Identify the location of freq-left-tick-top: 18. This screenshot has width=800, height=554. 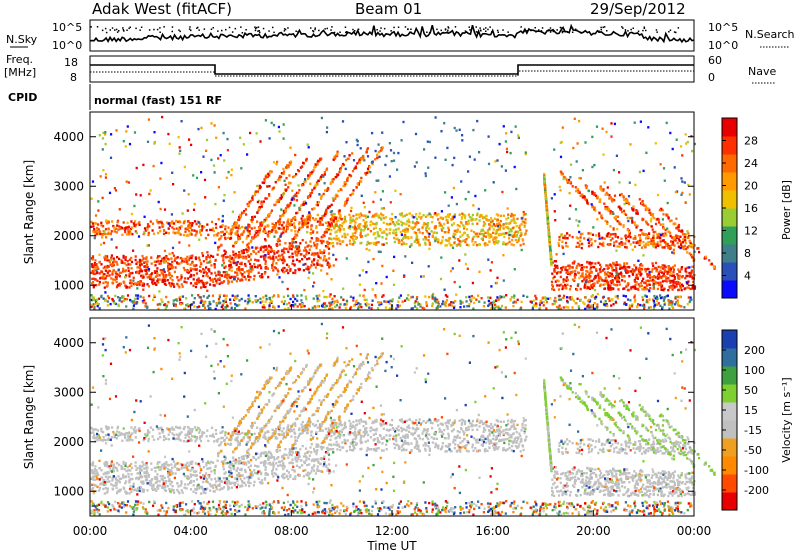
(71, 62).